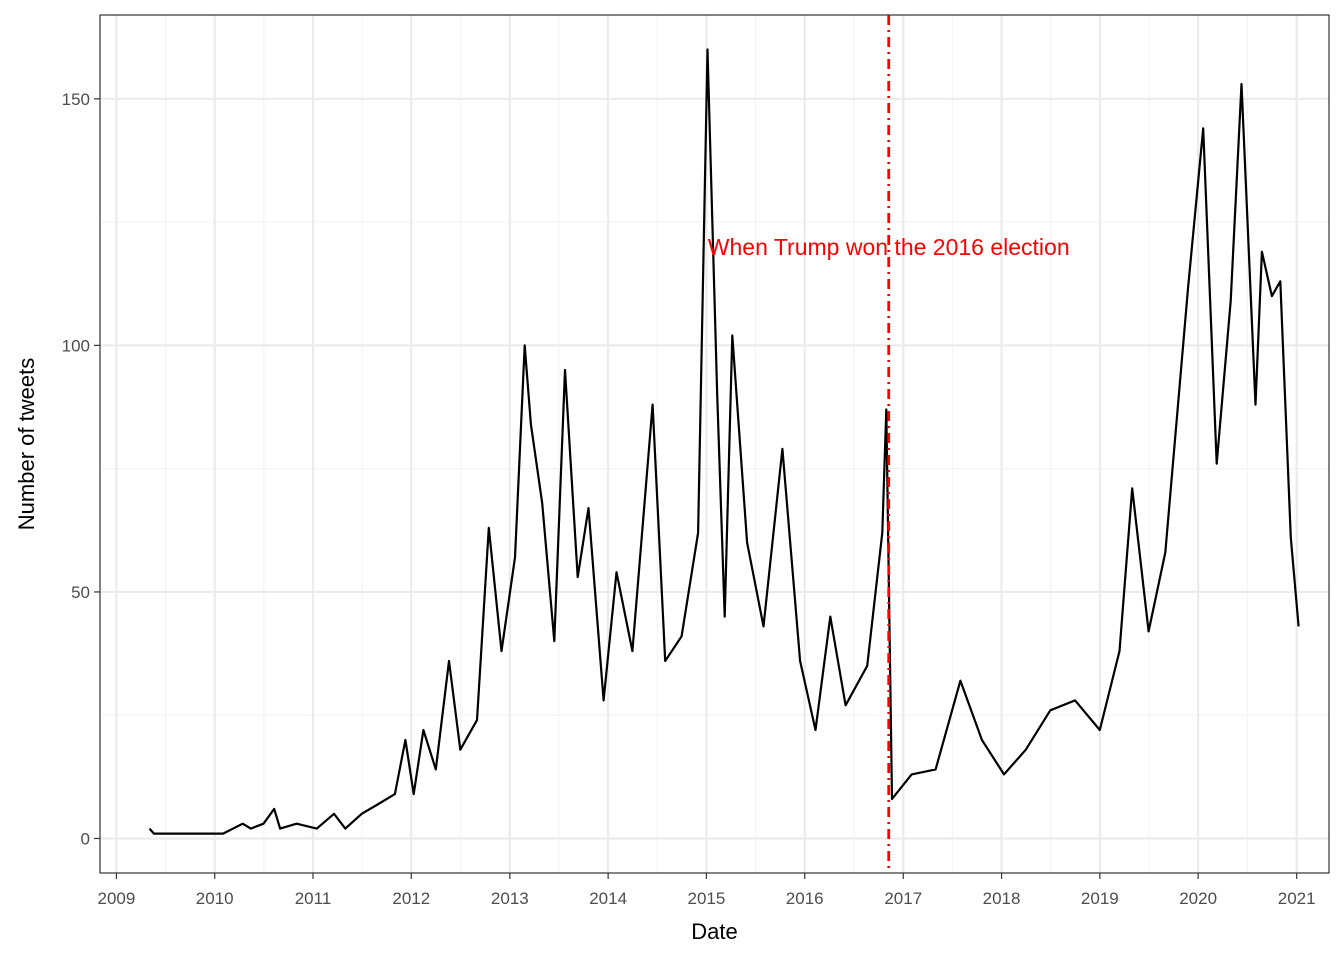 The height and width of the screenshot is (960, 1344). Describe the element at coordinates (510, 898) in the screenshot. I see `x-tick-label: 2013` at that location.